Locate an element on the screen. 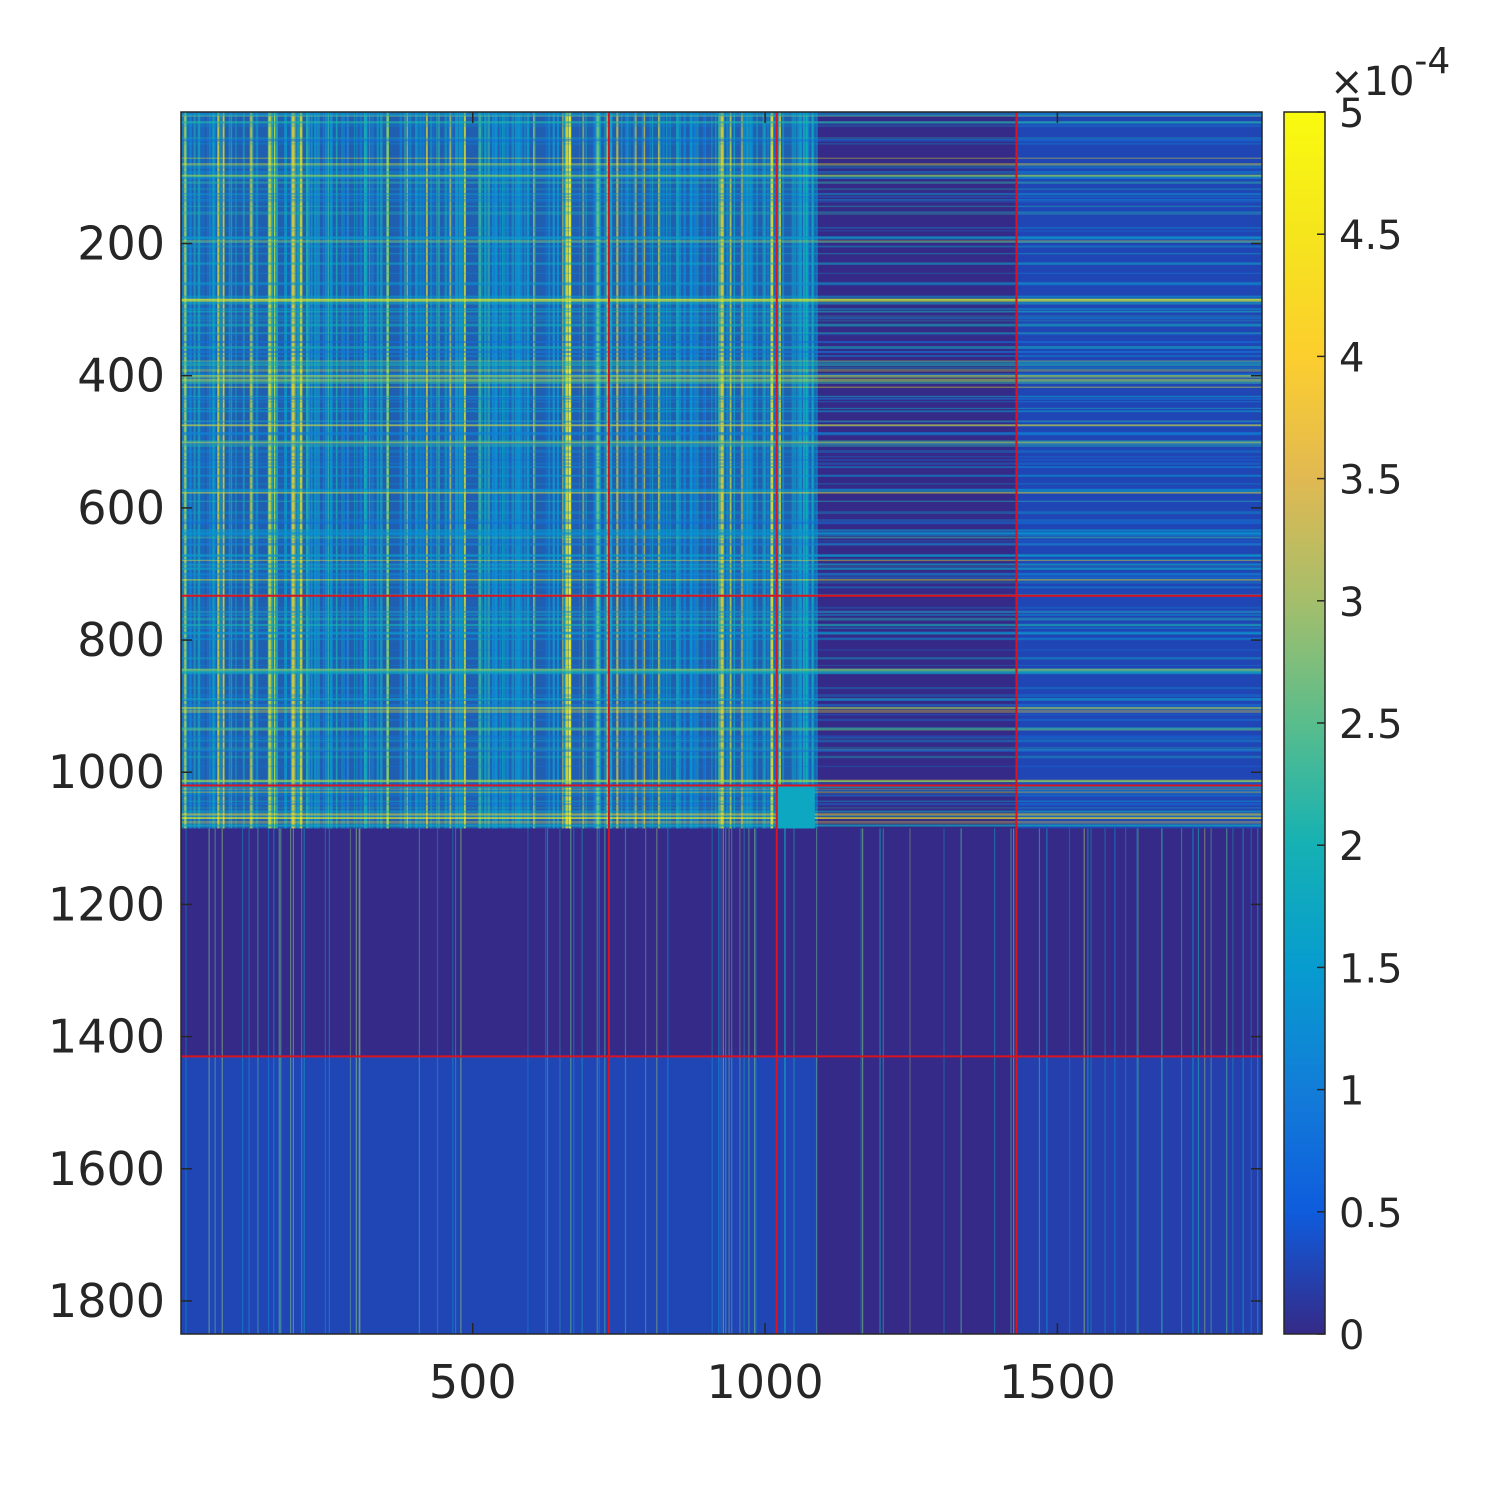  colorbar-tick-label: 3 is located at coordinates (1351, 603).